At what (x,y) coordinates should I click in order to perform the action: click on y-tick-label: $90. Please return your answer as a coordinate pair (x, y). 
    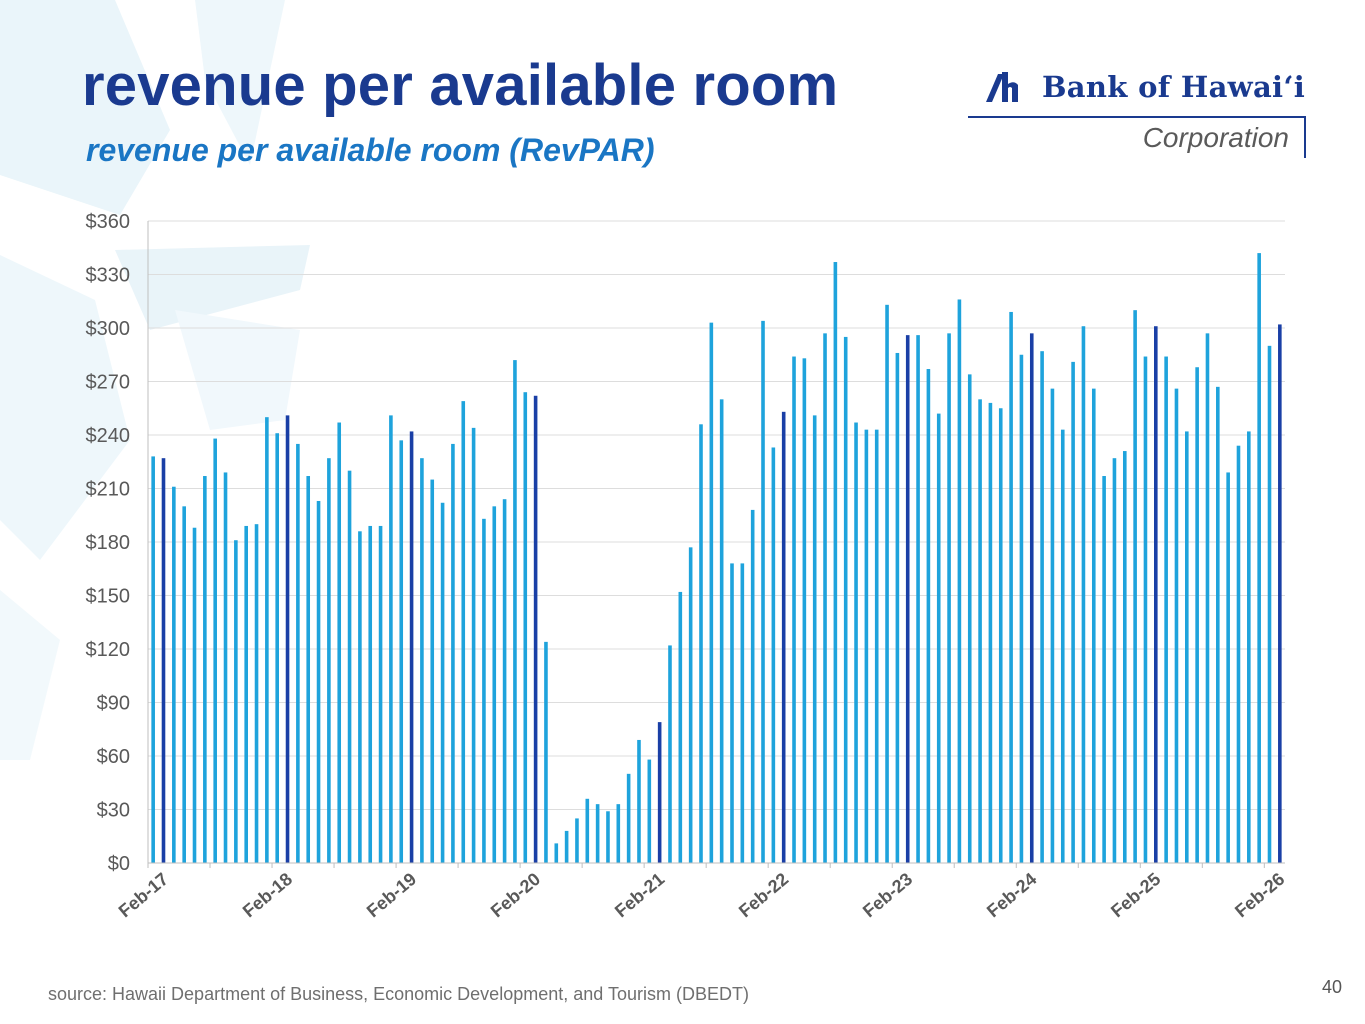
    Looking at the image, I should click on (113, 704).